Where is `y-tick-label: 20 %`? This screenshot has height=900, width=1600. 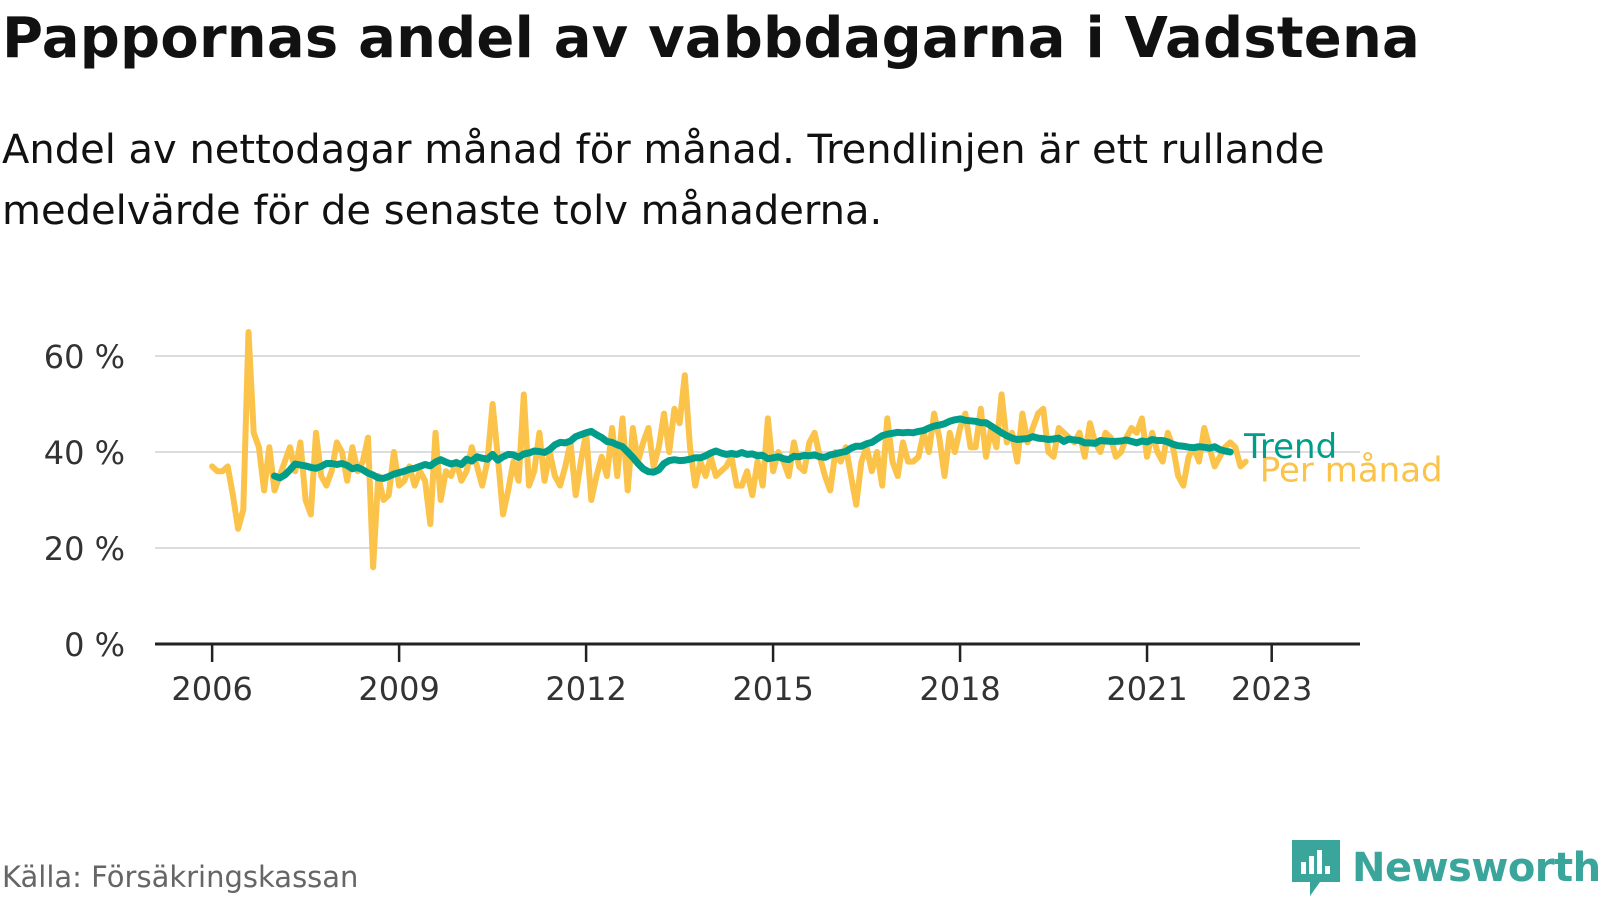 y-tick-label: 20 % is located at coordinates (84, 549).